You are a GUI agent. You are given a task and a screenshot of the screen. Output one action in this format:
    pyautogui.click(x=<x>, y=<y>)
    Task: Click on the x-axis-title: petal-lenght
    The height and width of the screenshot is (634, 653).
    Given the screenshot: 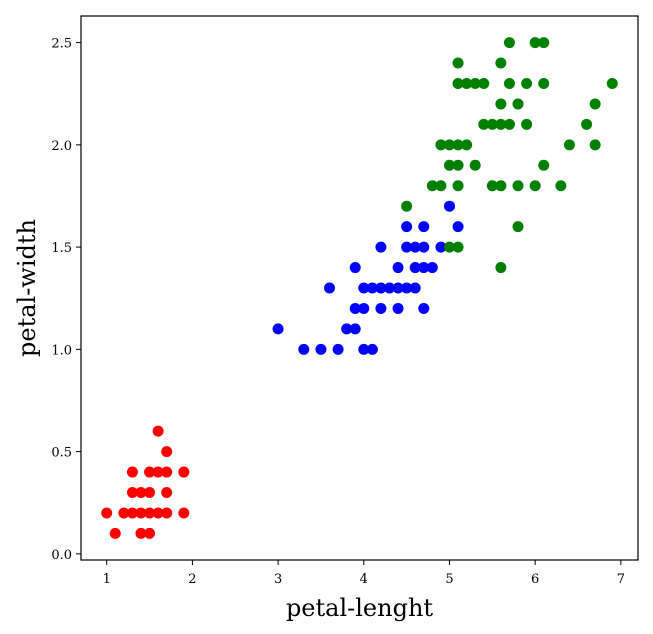 What is the action you would take?
    pyautogui.click(x=359, y=608)
    